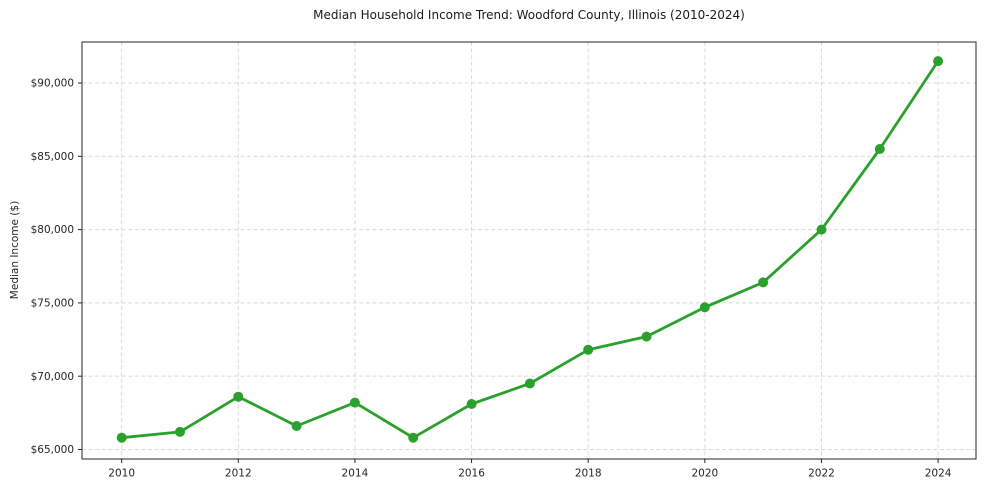  I want to click on data-point-2017, so click(529, 383).